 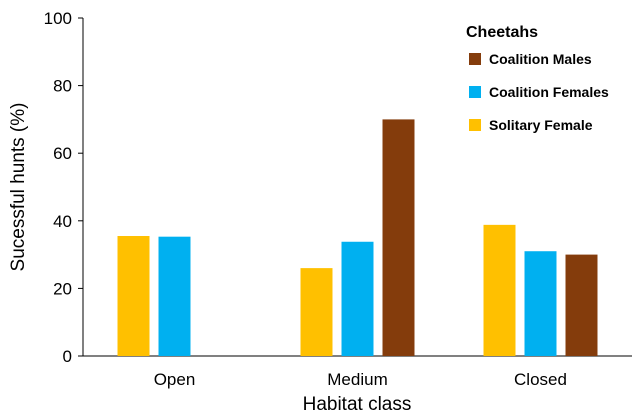 What do you see at coordinates (58, 18) in the screenshot?
I see `y-tick-label: 100` at bounding box center [58, 18].